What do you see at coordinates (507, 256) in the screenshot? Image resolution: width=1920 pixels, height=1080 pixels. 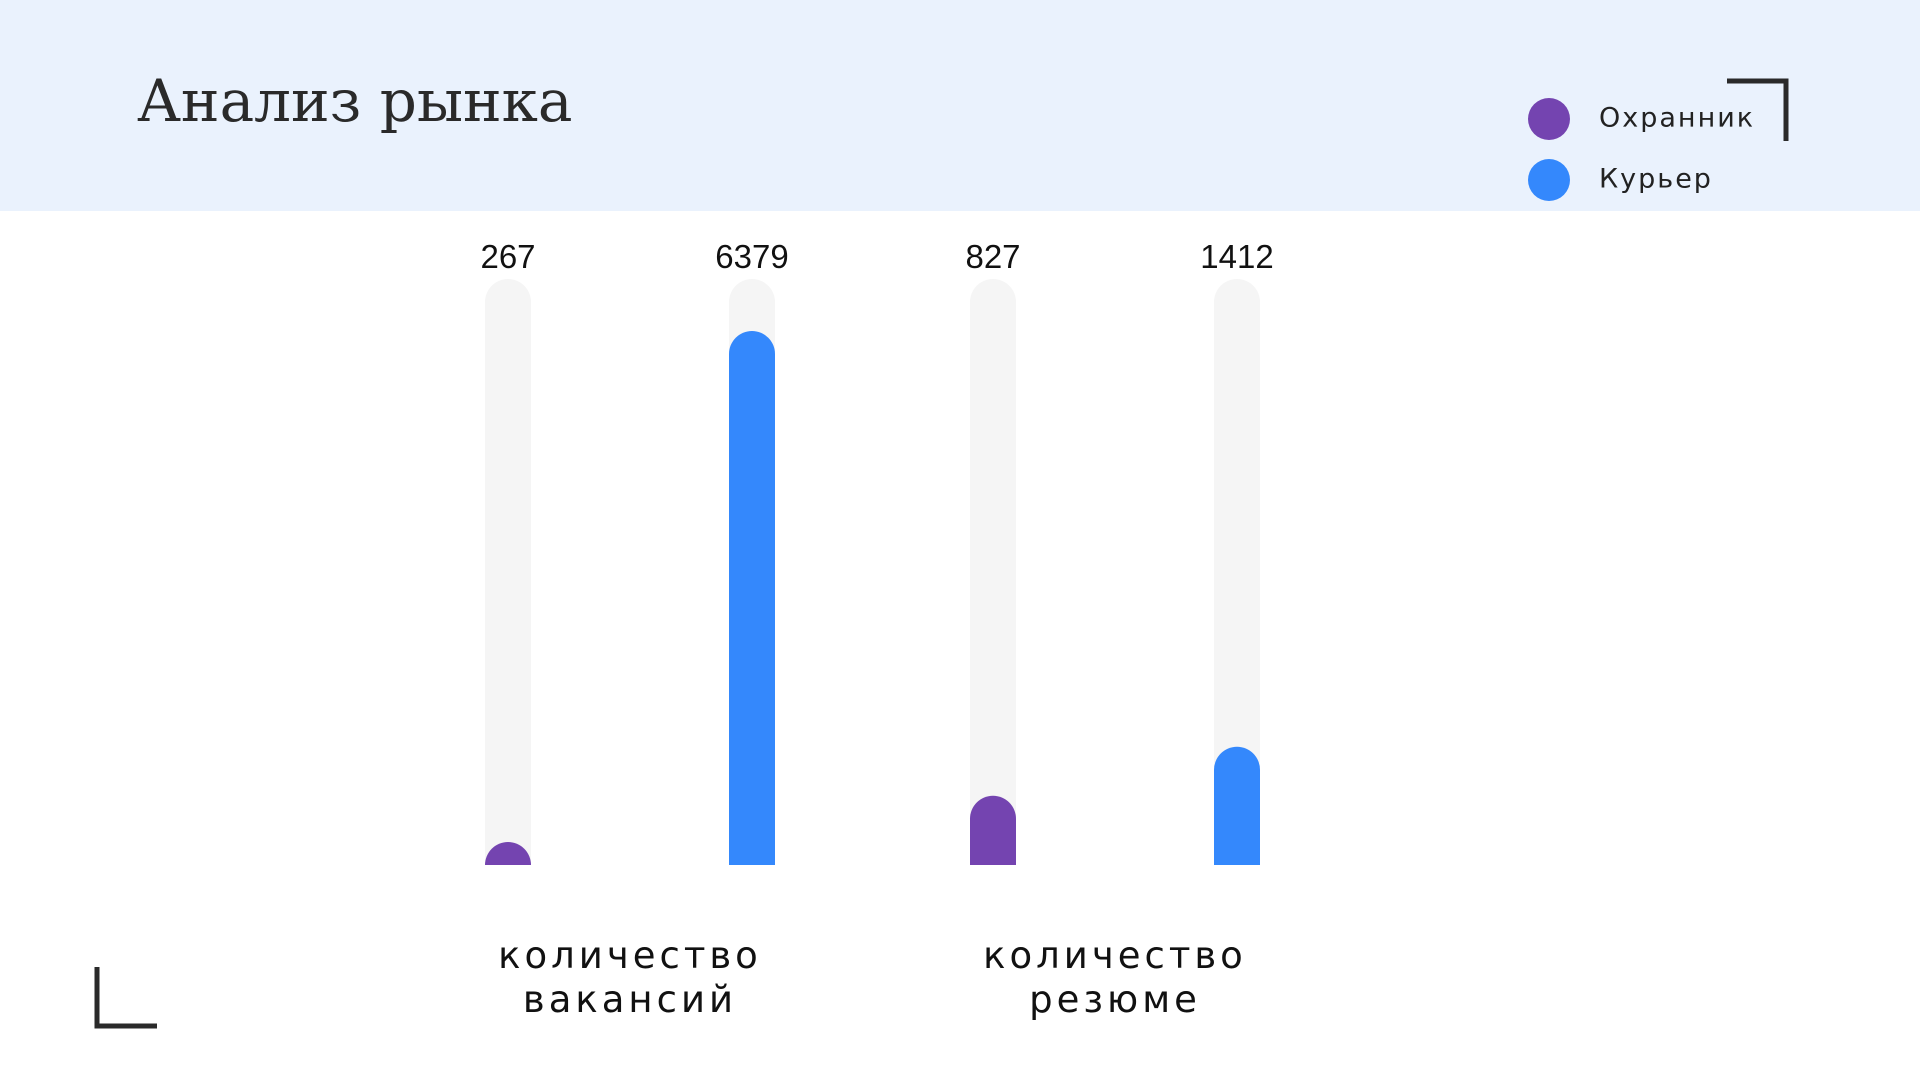 I see `value-label: 267` at bounding box center [507, 256].